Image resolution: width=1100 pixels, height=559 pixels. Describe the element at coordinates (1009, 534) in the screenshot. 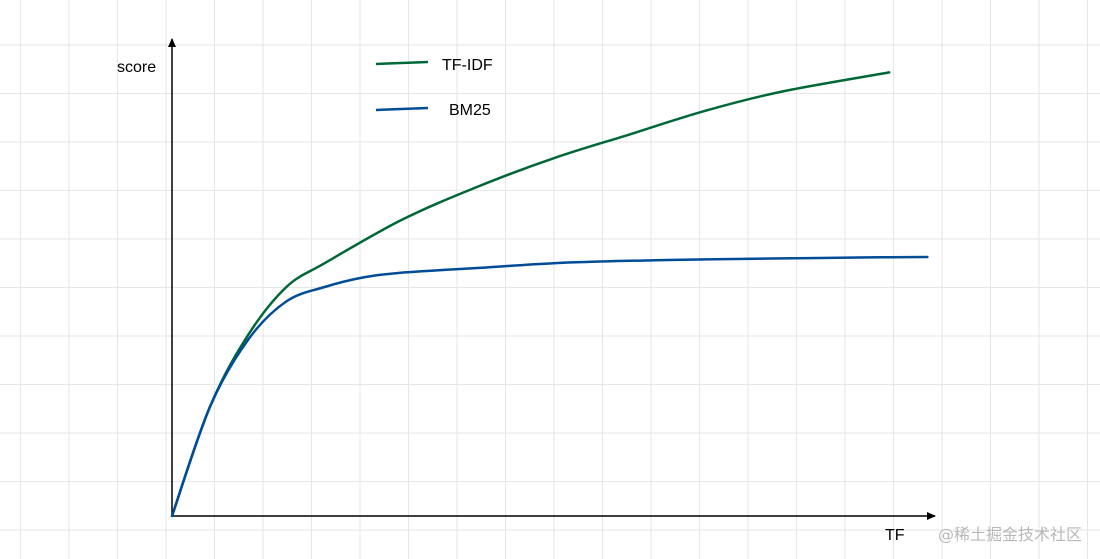

I see `watermark: @稀土掘金技术社区` at that location.